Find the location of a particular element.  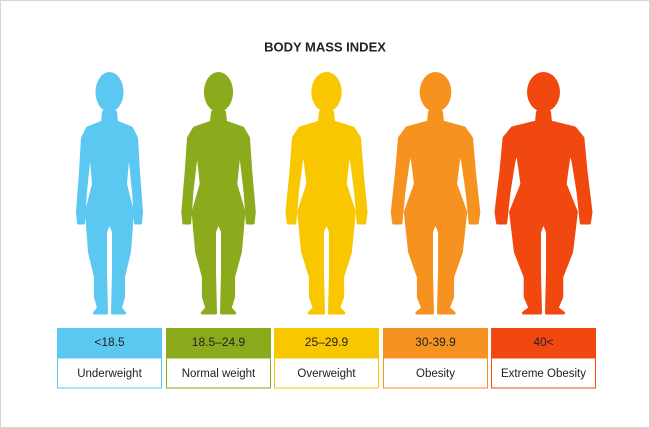

range-text: 40< is located at coordinates (543, 342).